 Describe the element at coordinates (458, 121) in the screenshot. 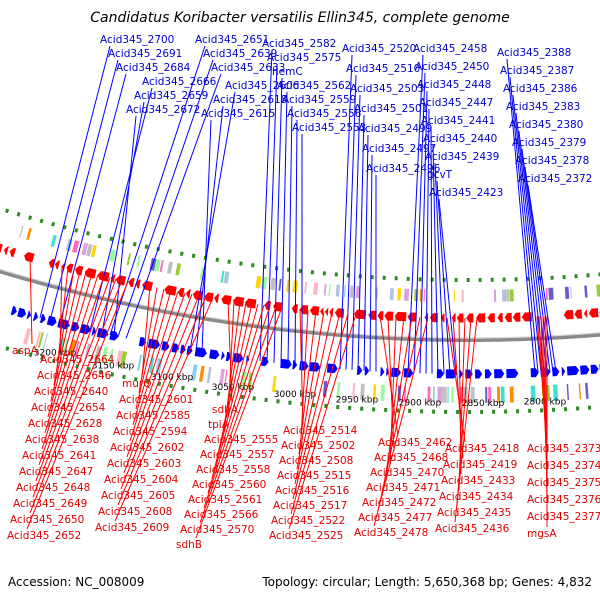

I see `plus-gene-label: Acid345_2441` at that location.